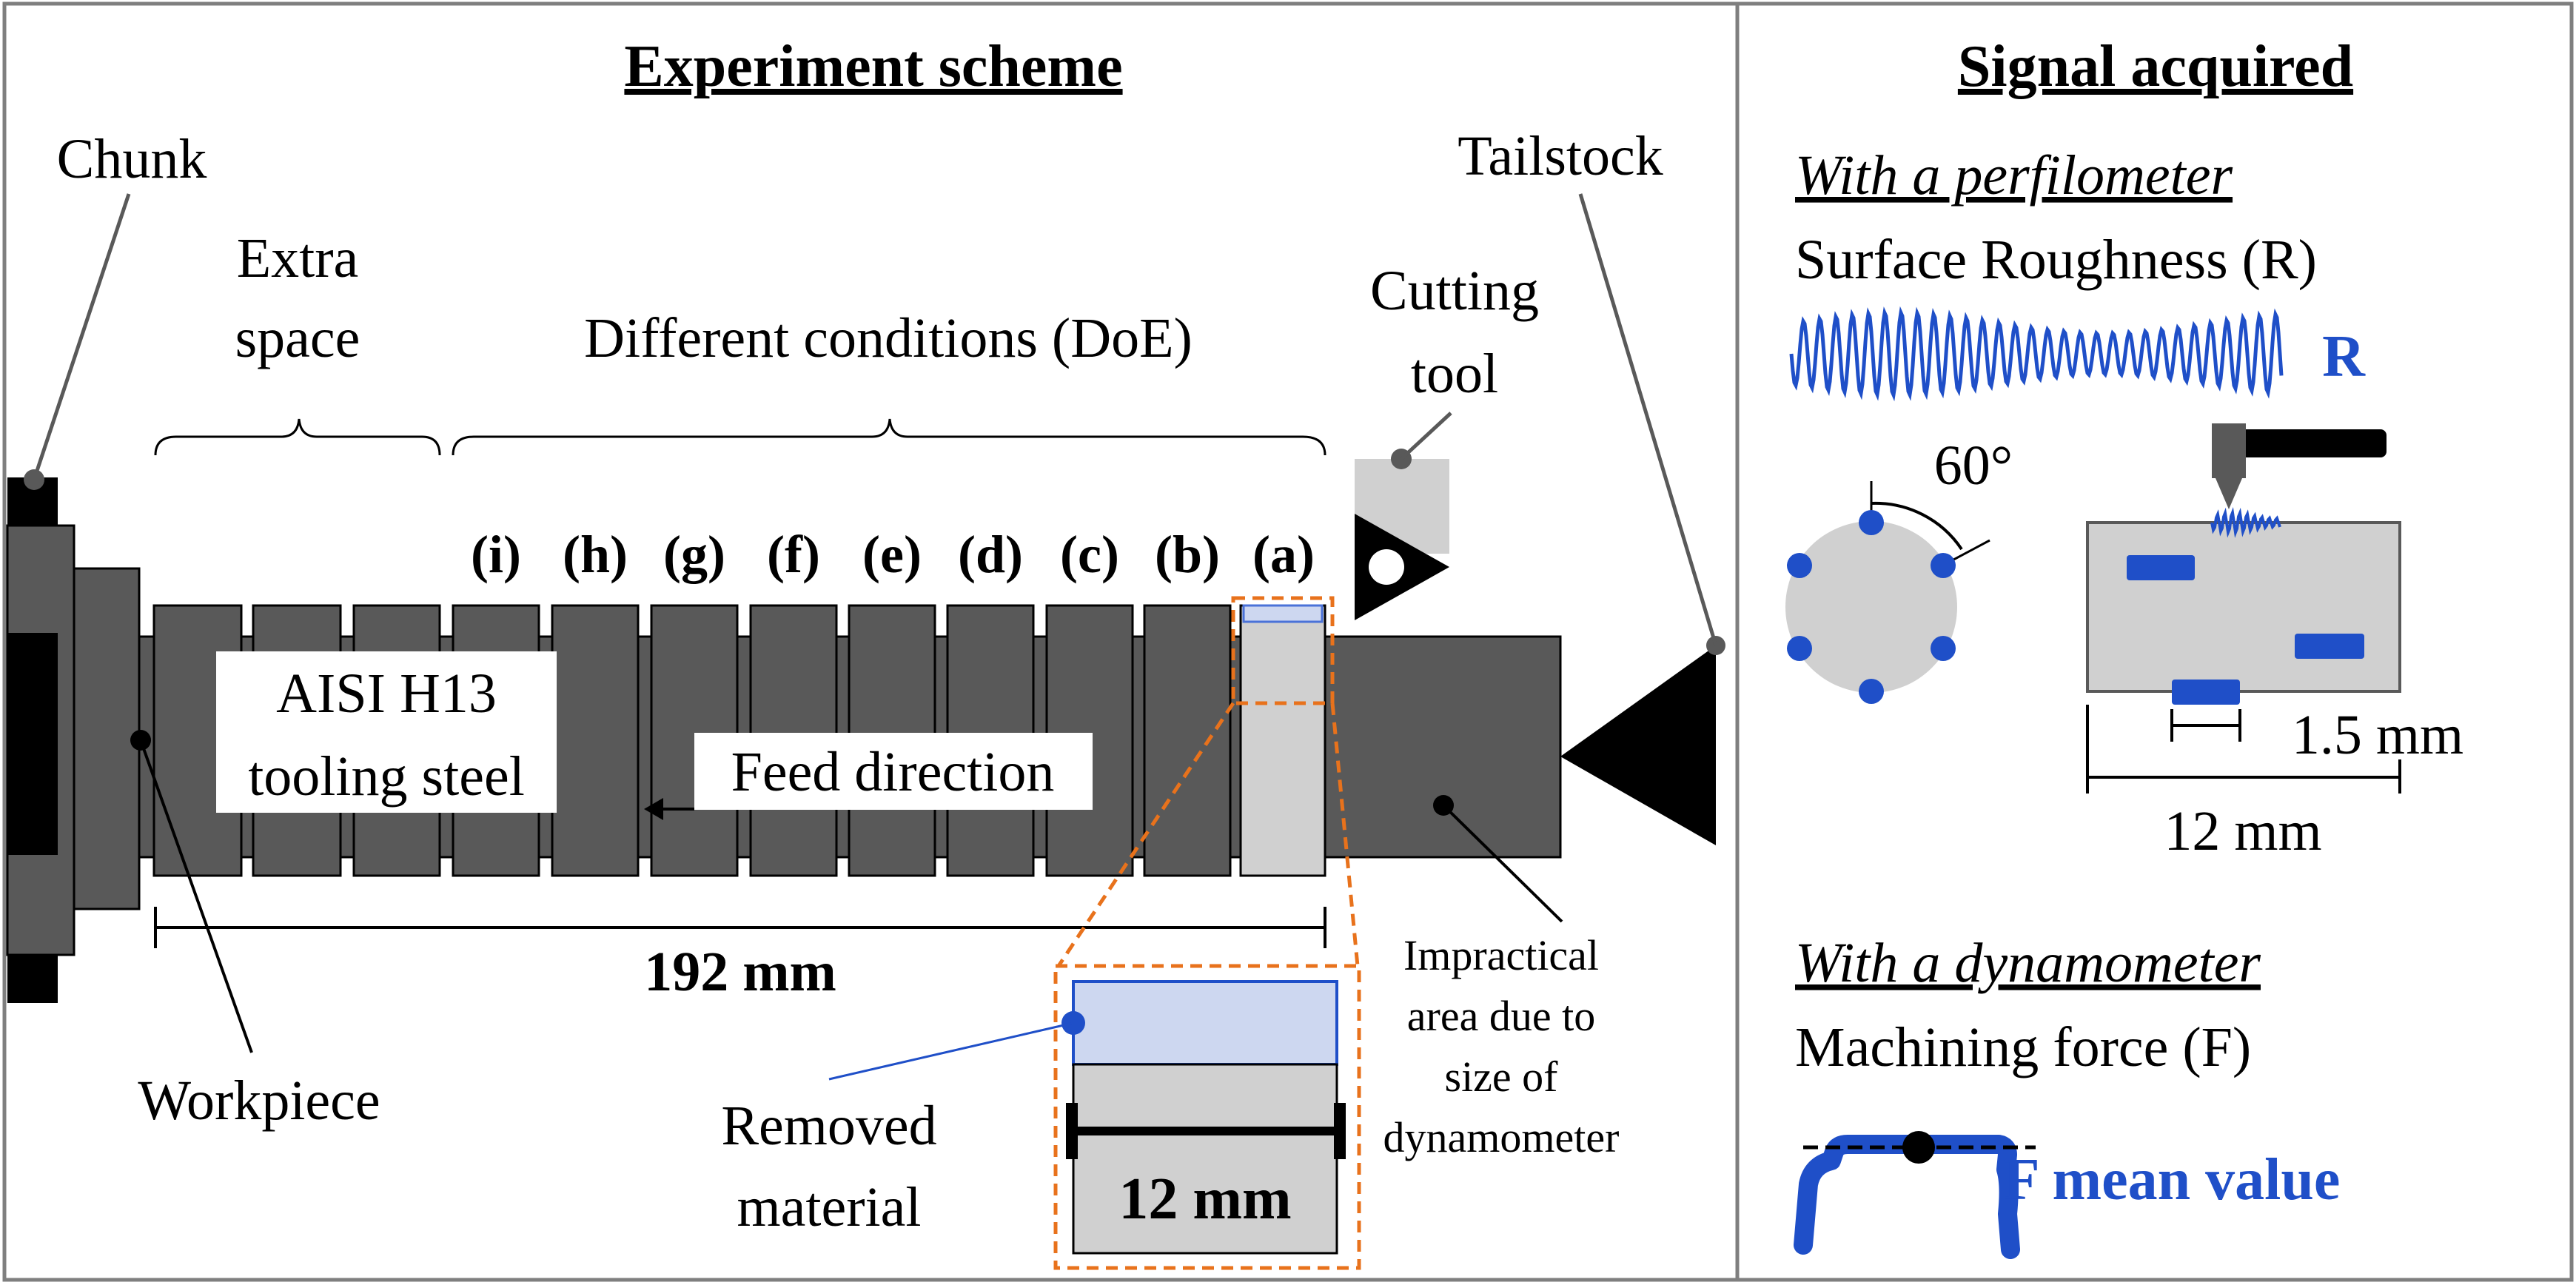  What do you see at coordinates (873, 66) in the screenshot?
I see `left-panel-title: Experiment scheme` at bounding box center [873, 66].